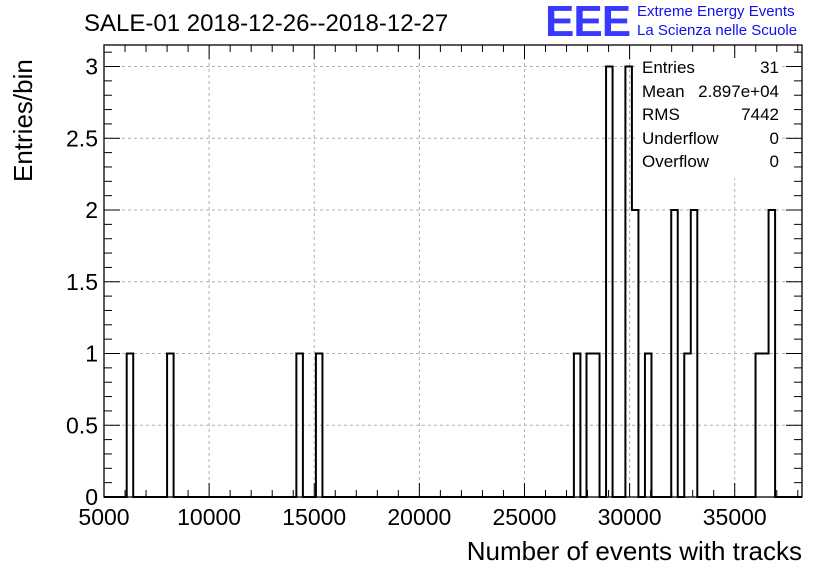  Describe the element at coordinates (91, 497) in the screenshot. I see `y-tick-label: 0` at that location.